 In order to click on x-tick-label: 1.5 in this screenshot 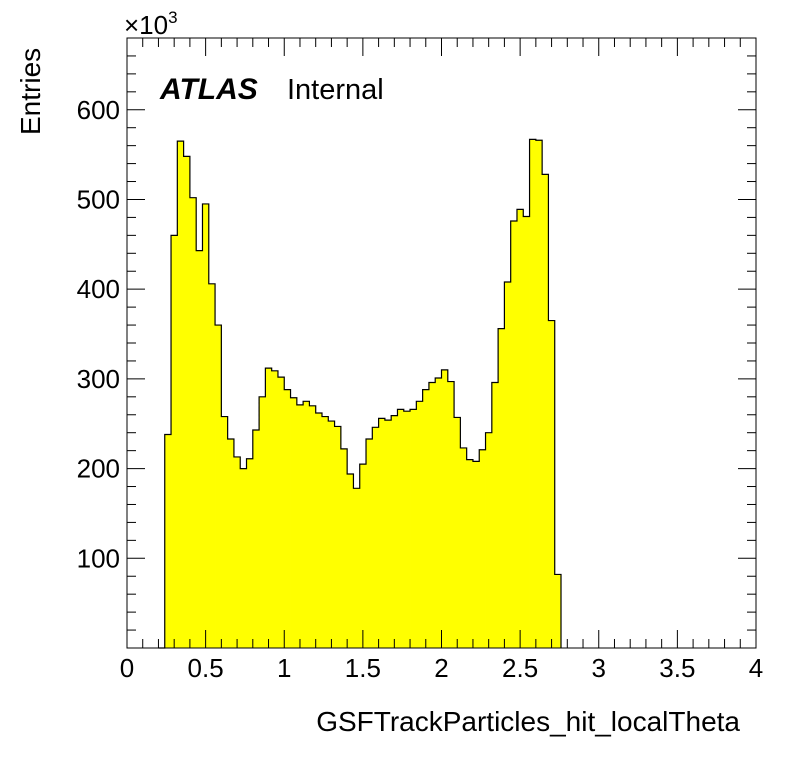, I will do `click(363, 668)`.